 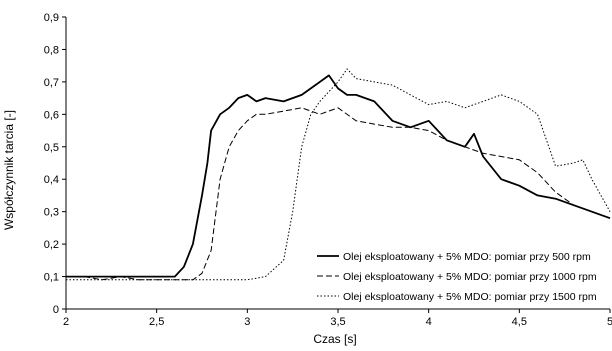 I want to click on x-tick-label: 2,5, so click(x=156, y=322).